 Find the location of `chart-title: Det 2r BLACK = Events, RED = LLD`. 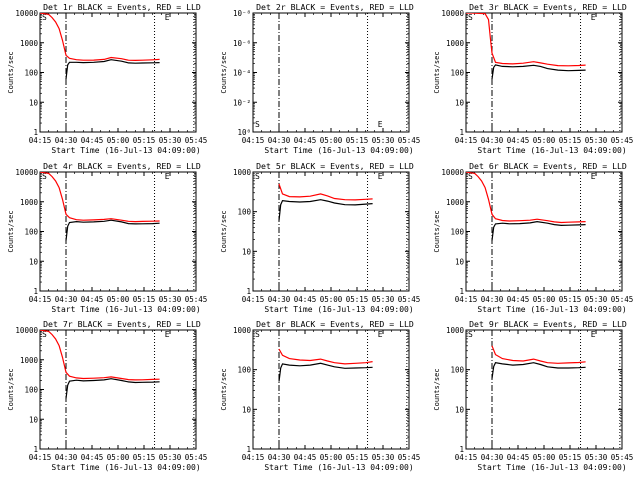

chart-title: Det 2r BLACK = Events, RED = LLD is located at coordinates (335, 7).